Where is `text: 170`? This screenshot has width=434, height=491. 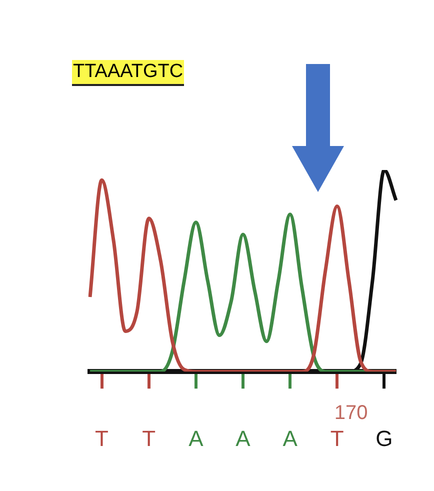 text: 170 is located at coordinates (351, 413).